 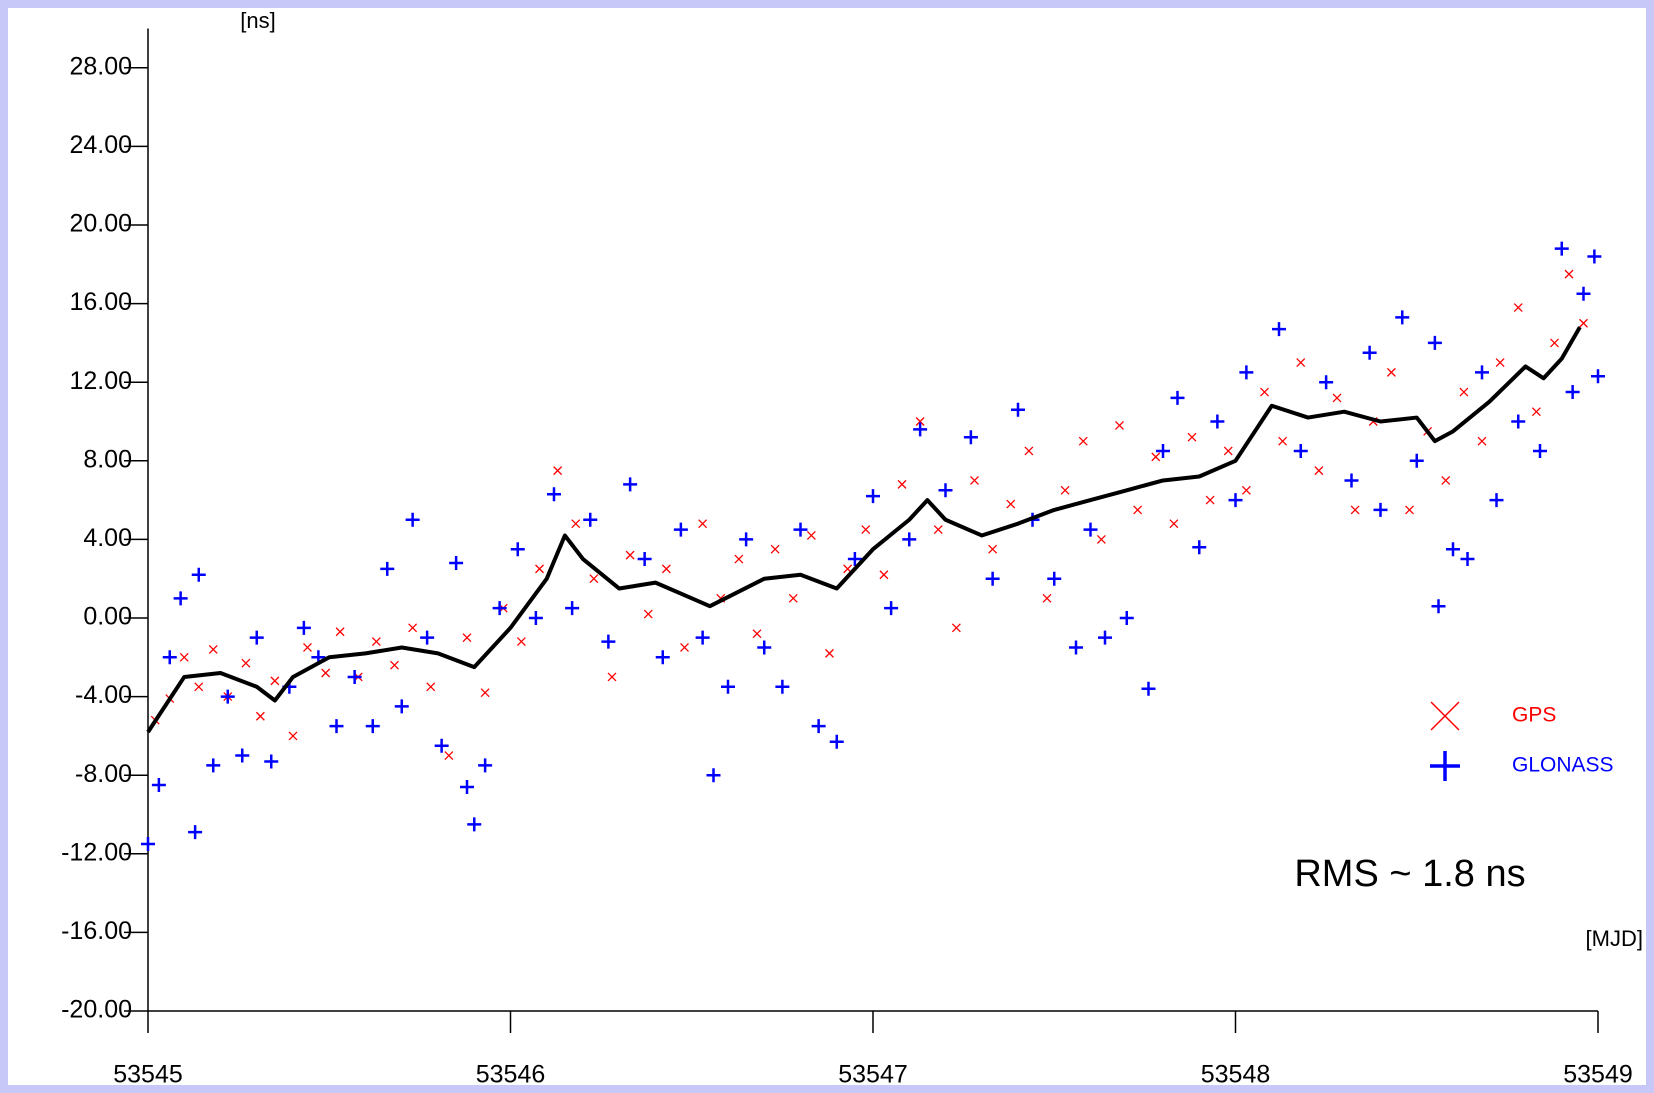 I want to click on y-tick-label: -16.00, so click(x=96, y=931).